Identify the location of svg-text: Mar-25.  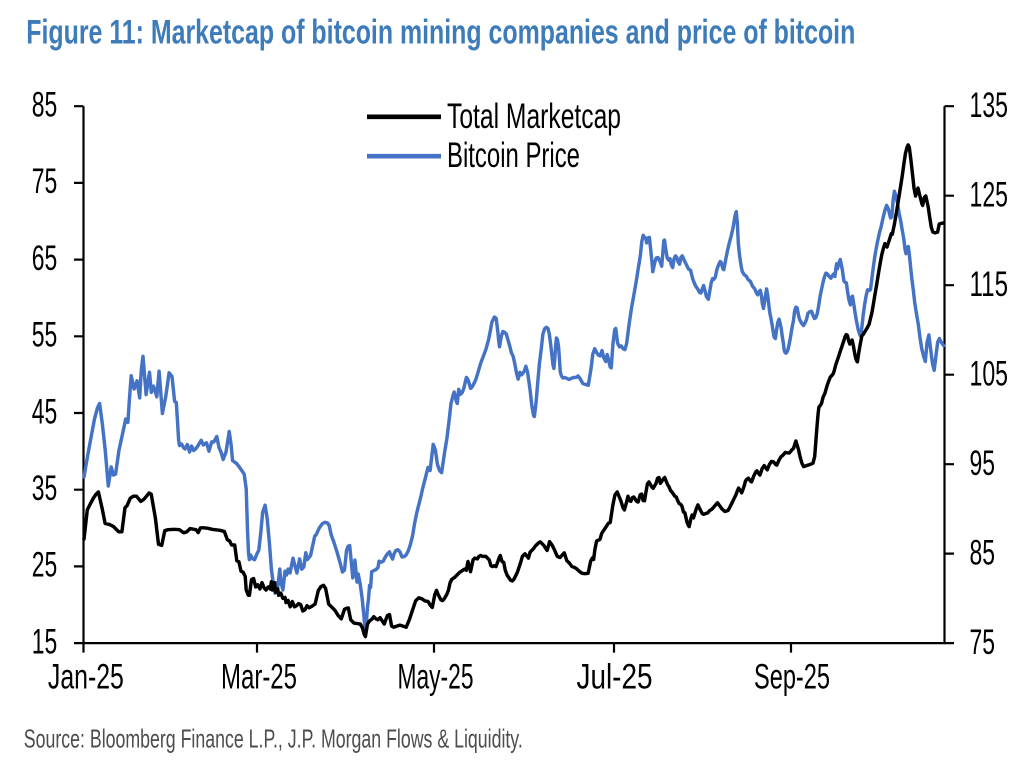
(259, 677).